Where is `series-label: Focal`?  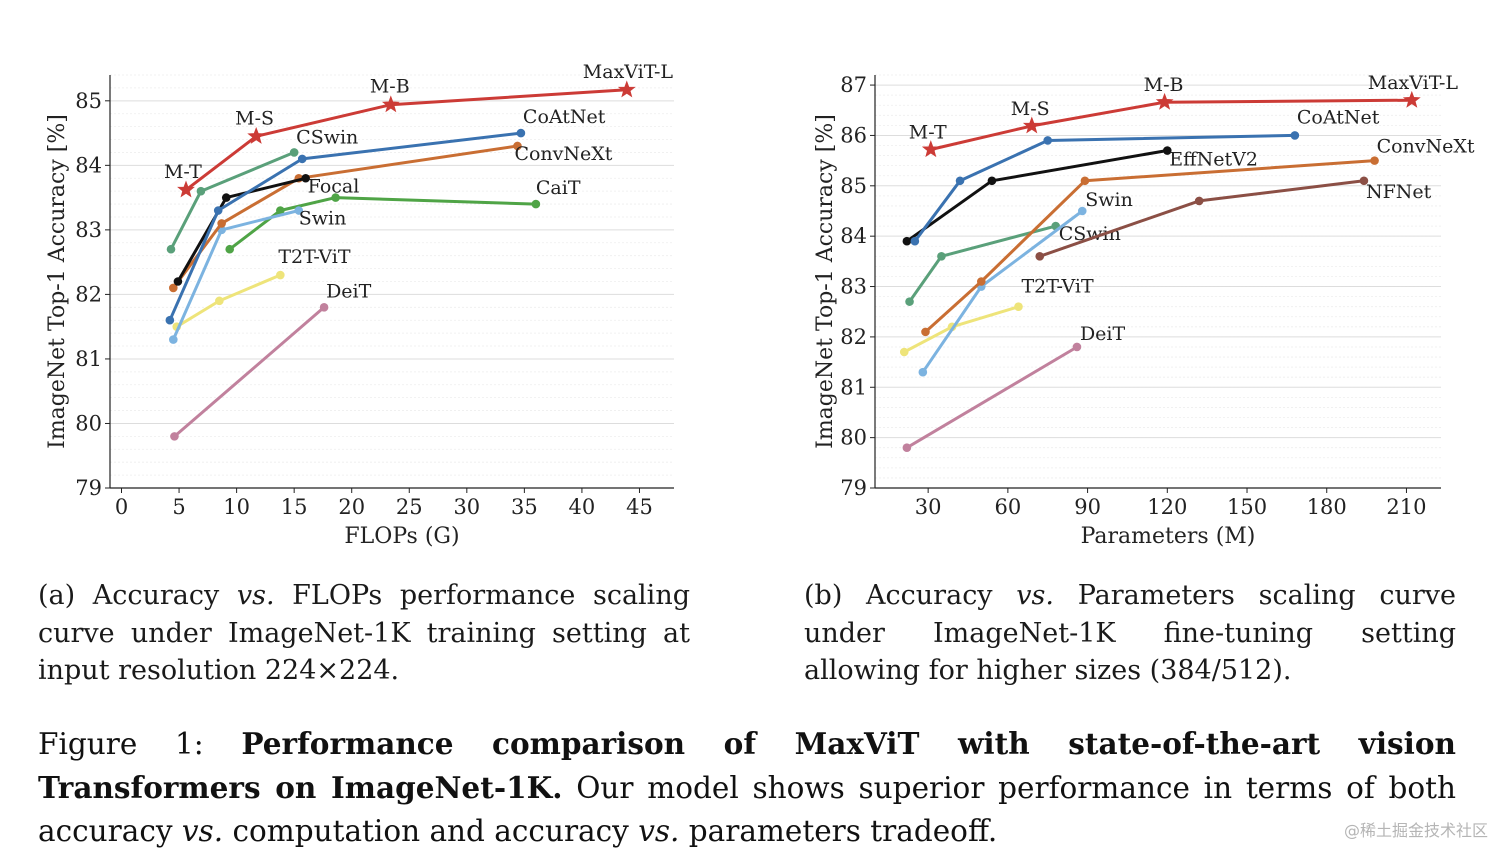
series-label: Focal is located at coordinates (334, 186).